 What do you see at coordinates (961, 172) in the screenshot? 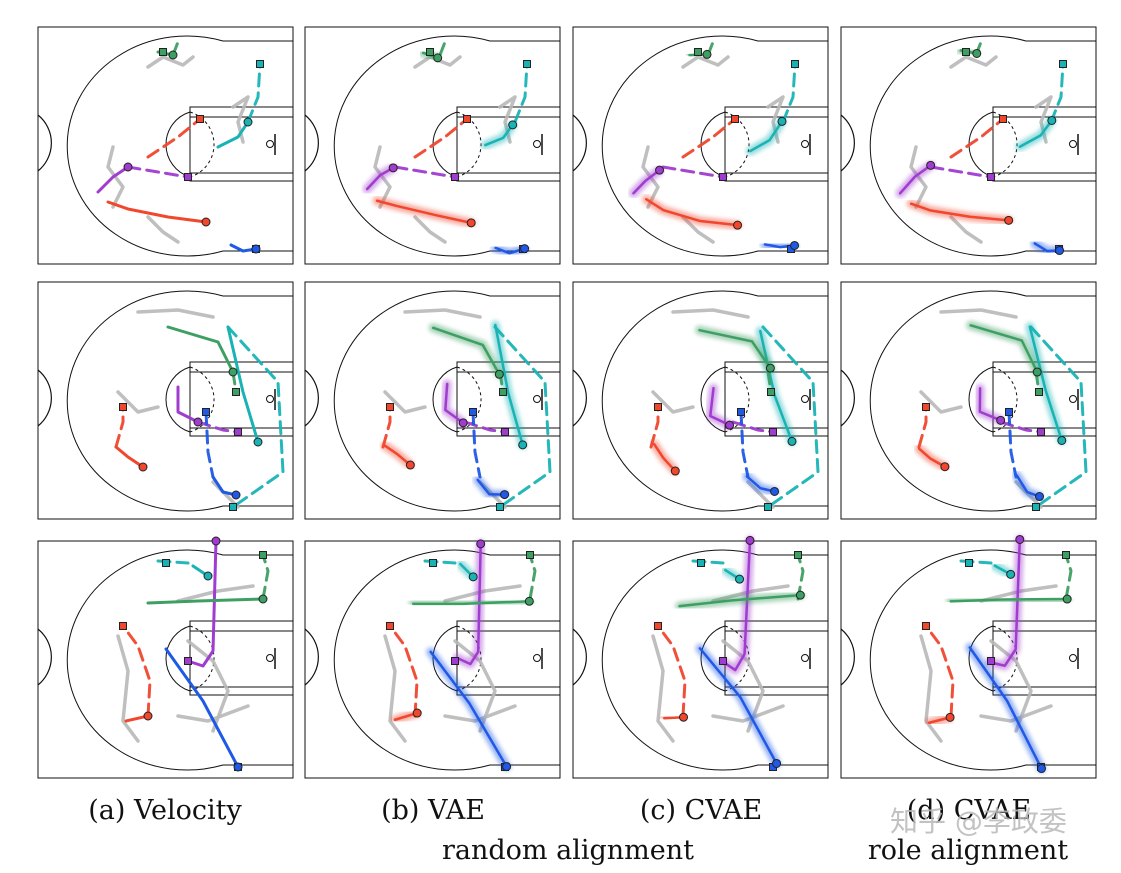
I see `purple-history-dashed` at bounding box center [961, 172].